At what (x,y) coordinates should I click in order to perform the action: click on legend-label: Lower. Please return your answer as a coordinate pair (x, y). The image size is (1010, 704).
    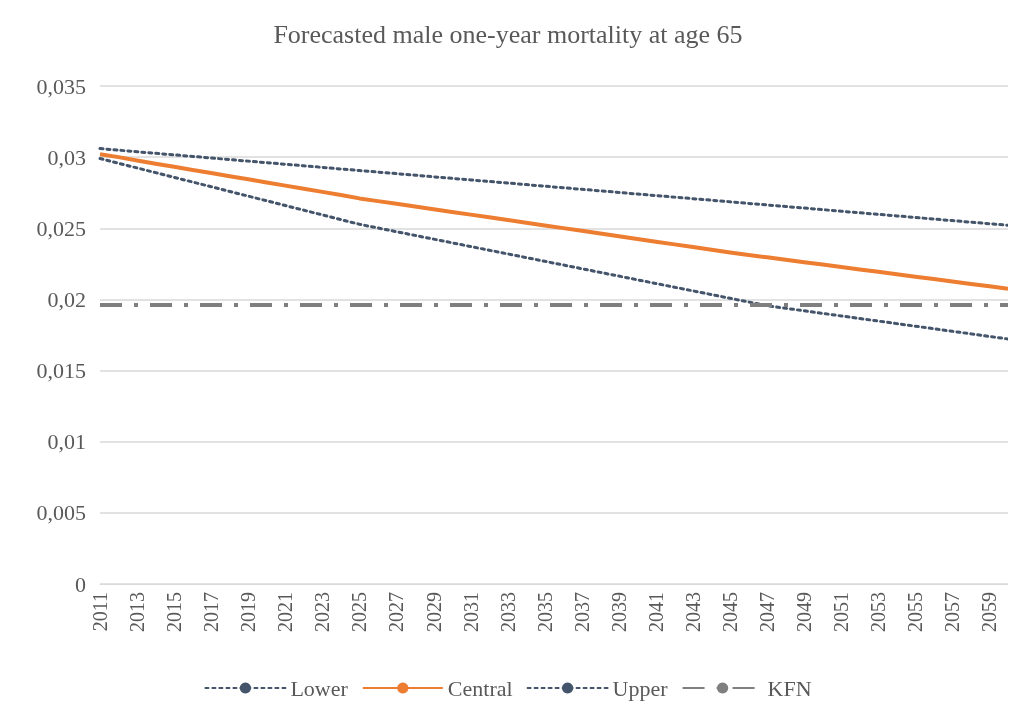
    Looking at the image, I should click on (319, 688).